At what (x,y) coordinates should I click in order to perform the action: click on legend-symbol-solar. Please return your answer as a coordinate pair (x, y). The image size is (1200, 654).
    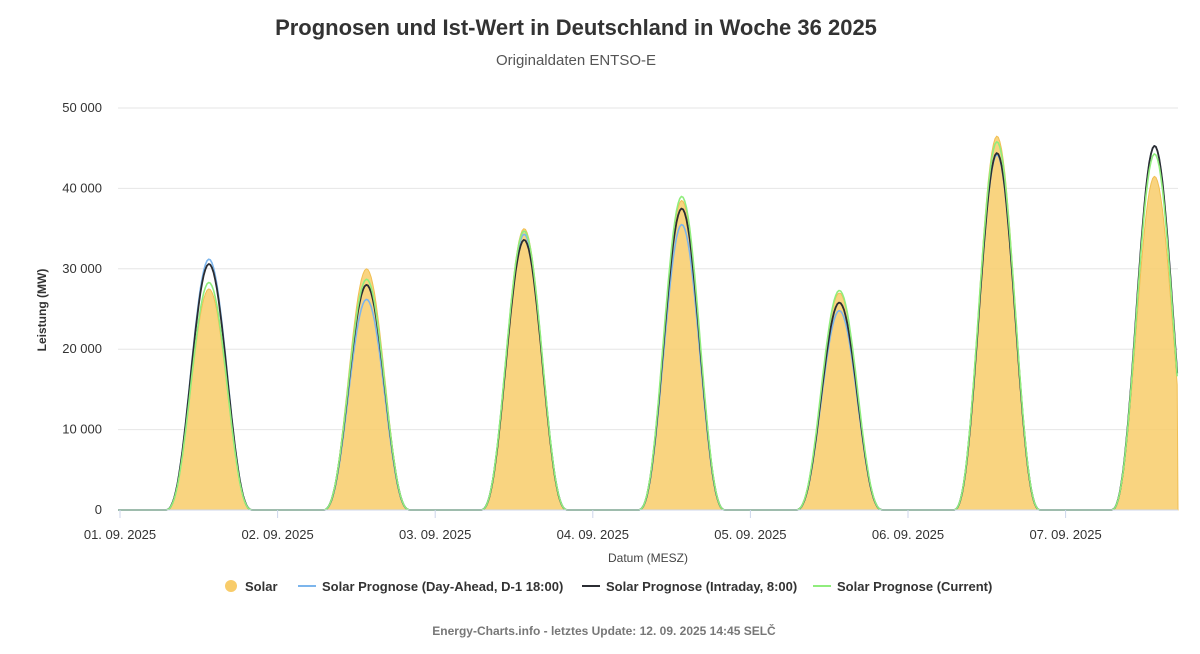
    Looking at the image, I should click on (231, 586).